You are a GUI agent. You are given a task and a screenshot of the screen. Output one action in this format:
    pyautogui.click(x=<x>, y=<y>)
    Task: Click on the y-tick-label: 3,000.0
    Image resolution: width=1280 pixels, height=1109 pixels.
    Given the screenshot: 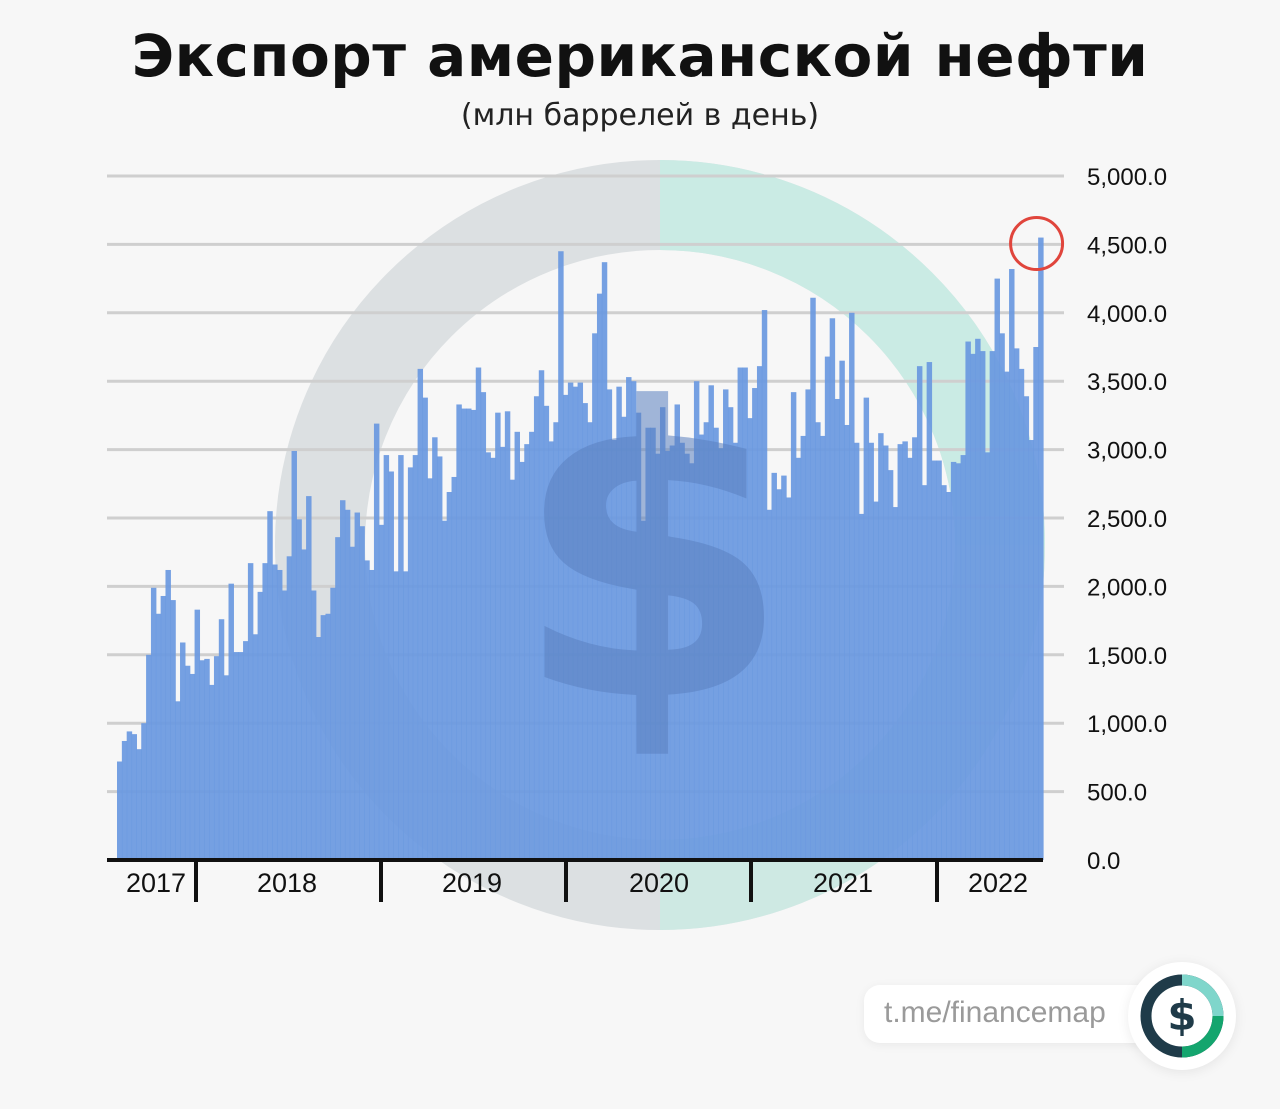 What is the action you would take?
    pyautogui.click(x=1127, y=451)
    